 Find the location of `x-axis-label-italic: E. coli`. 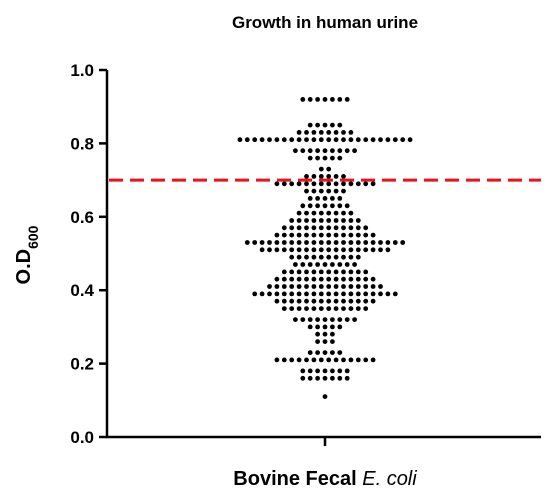

x-axis-label-italic: E. coli is located at coordinates (389, 479).